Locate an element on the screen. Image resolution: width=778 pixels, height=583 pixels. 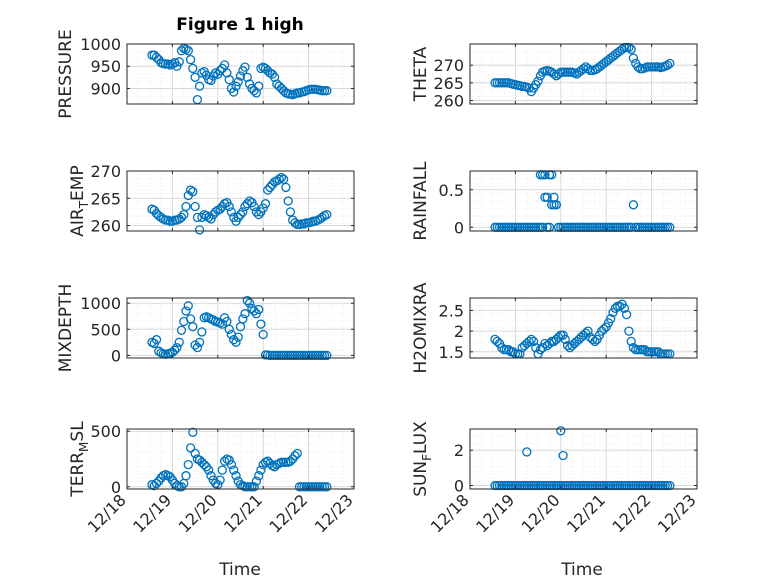
x-tick-label: 12/18 is located at coordinates (107, 513).